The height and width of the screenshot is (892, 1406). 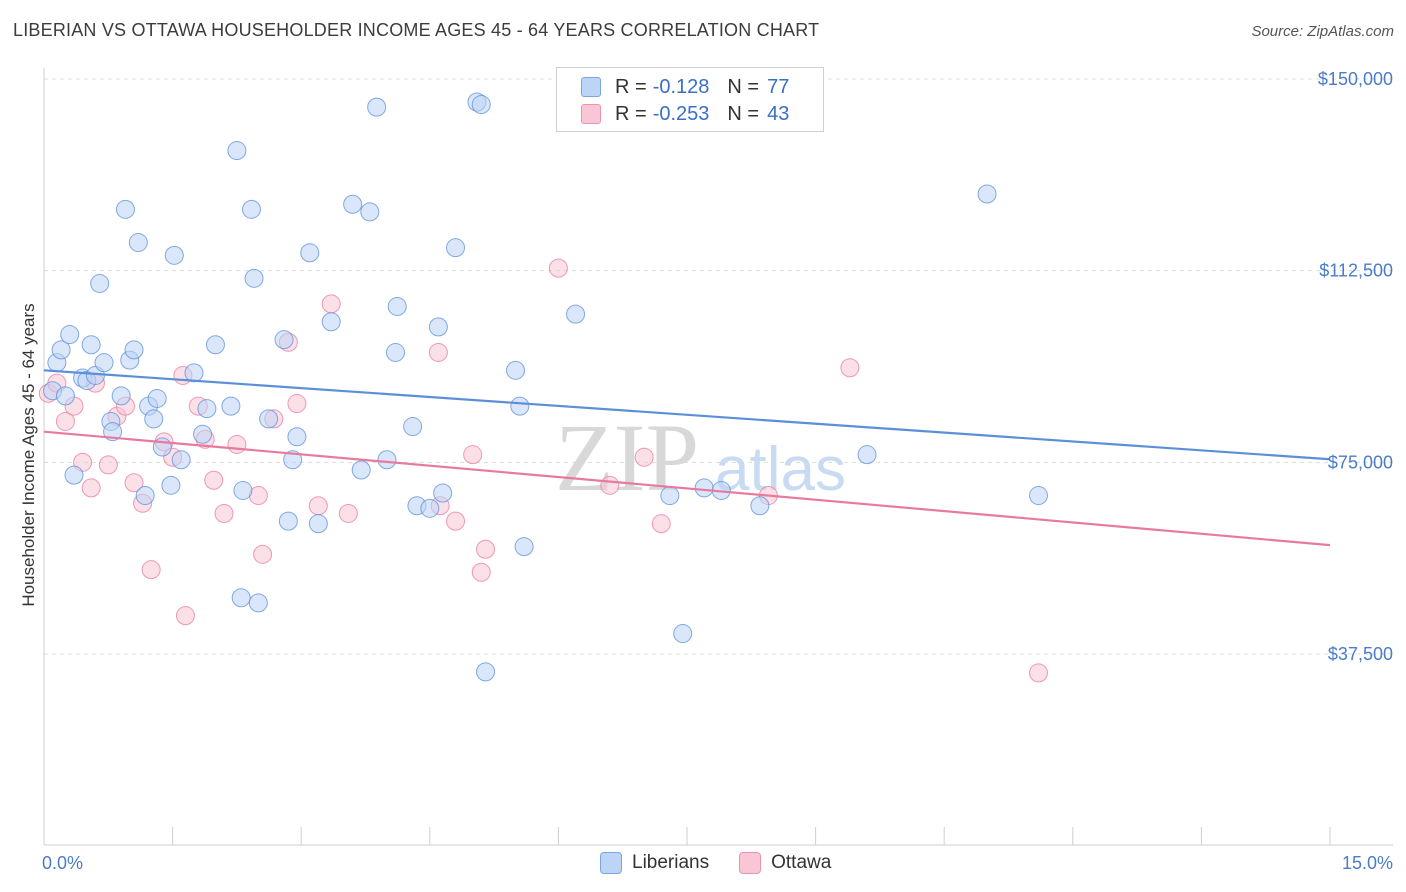 I want to click on legend-item-ottawa: Ottawa, so click(x=785, y=863).